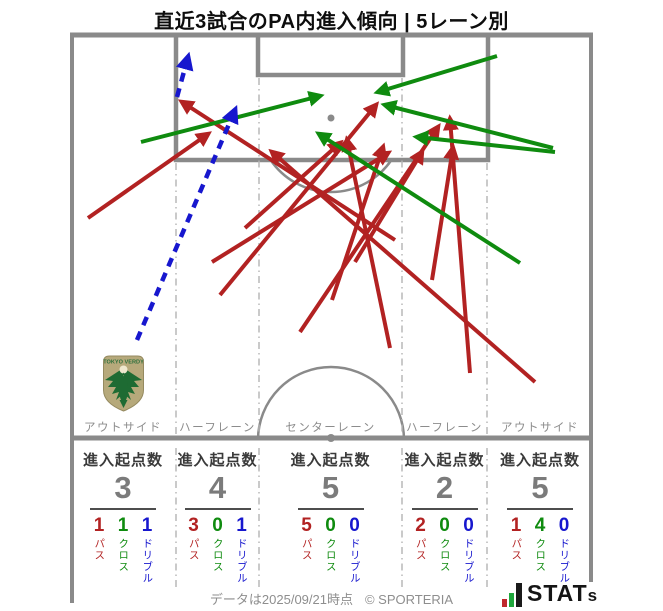 The width and height of the screenshot is (663, 611). I want to click on stats-column-half-right: 進入起点数 2 2 パス 0 クロス 0 ドリブル, so click(444, 516).